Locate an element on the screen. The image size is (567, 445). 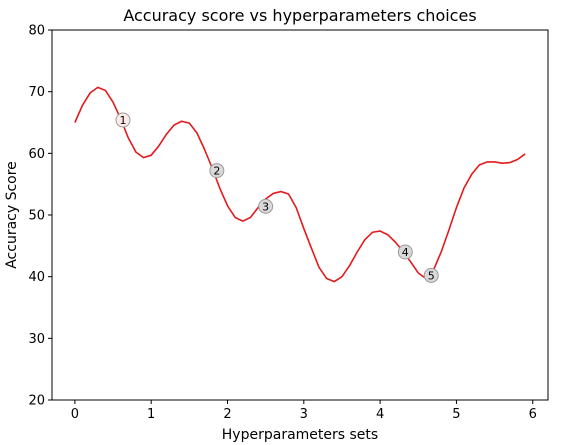
x-tick-label: 5 is located at coordinates (456, 414).